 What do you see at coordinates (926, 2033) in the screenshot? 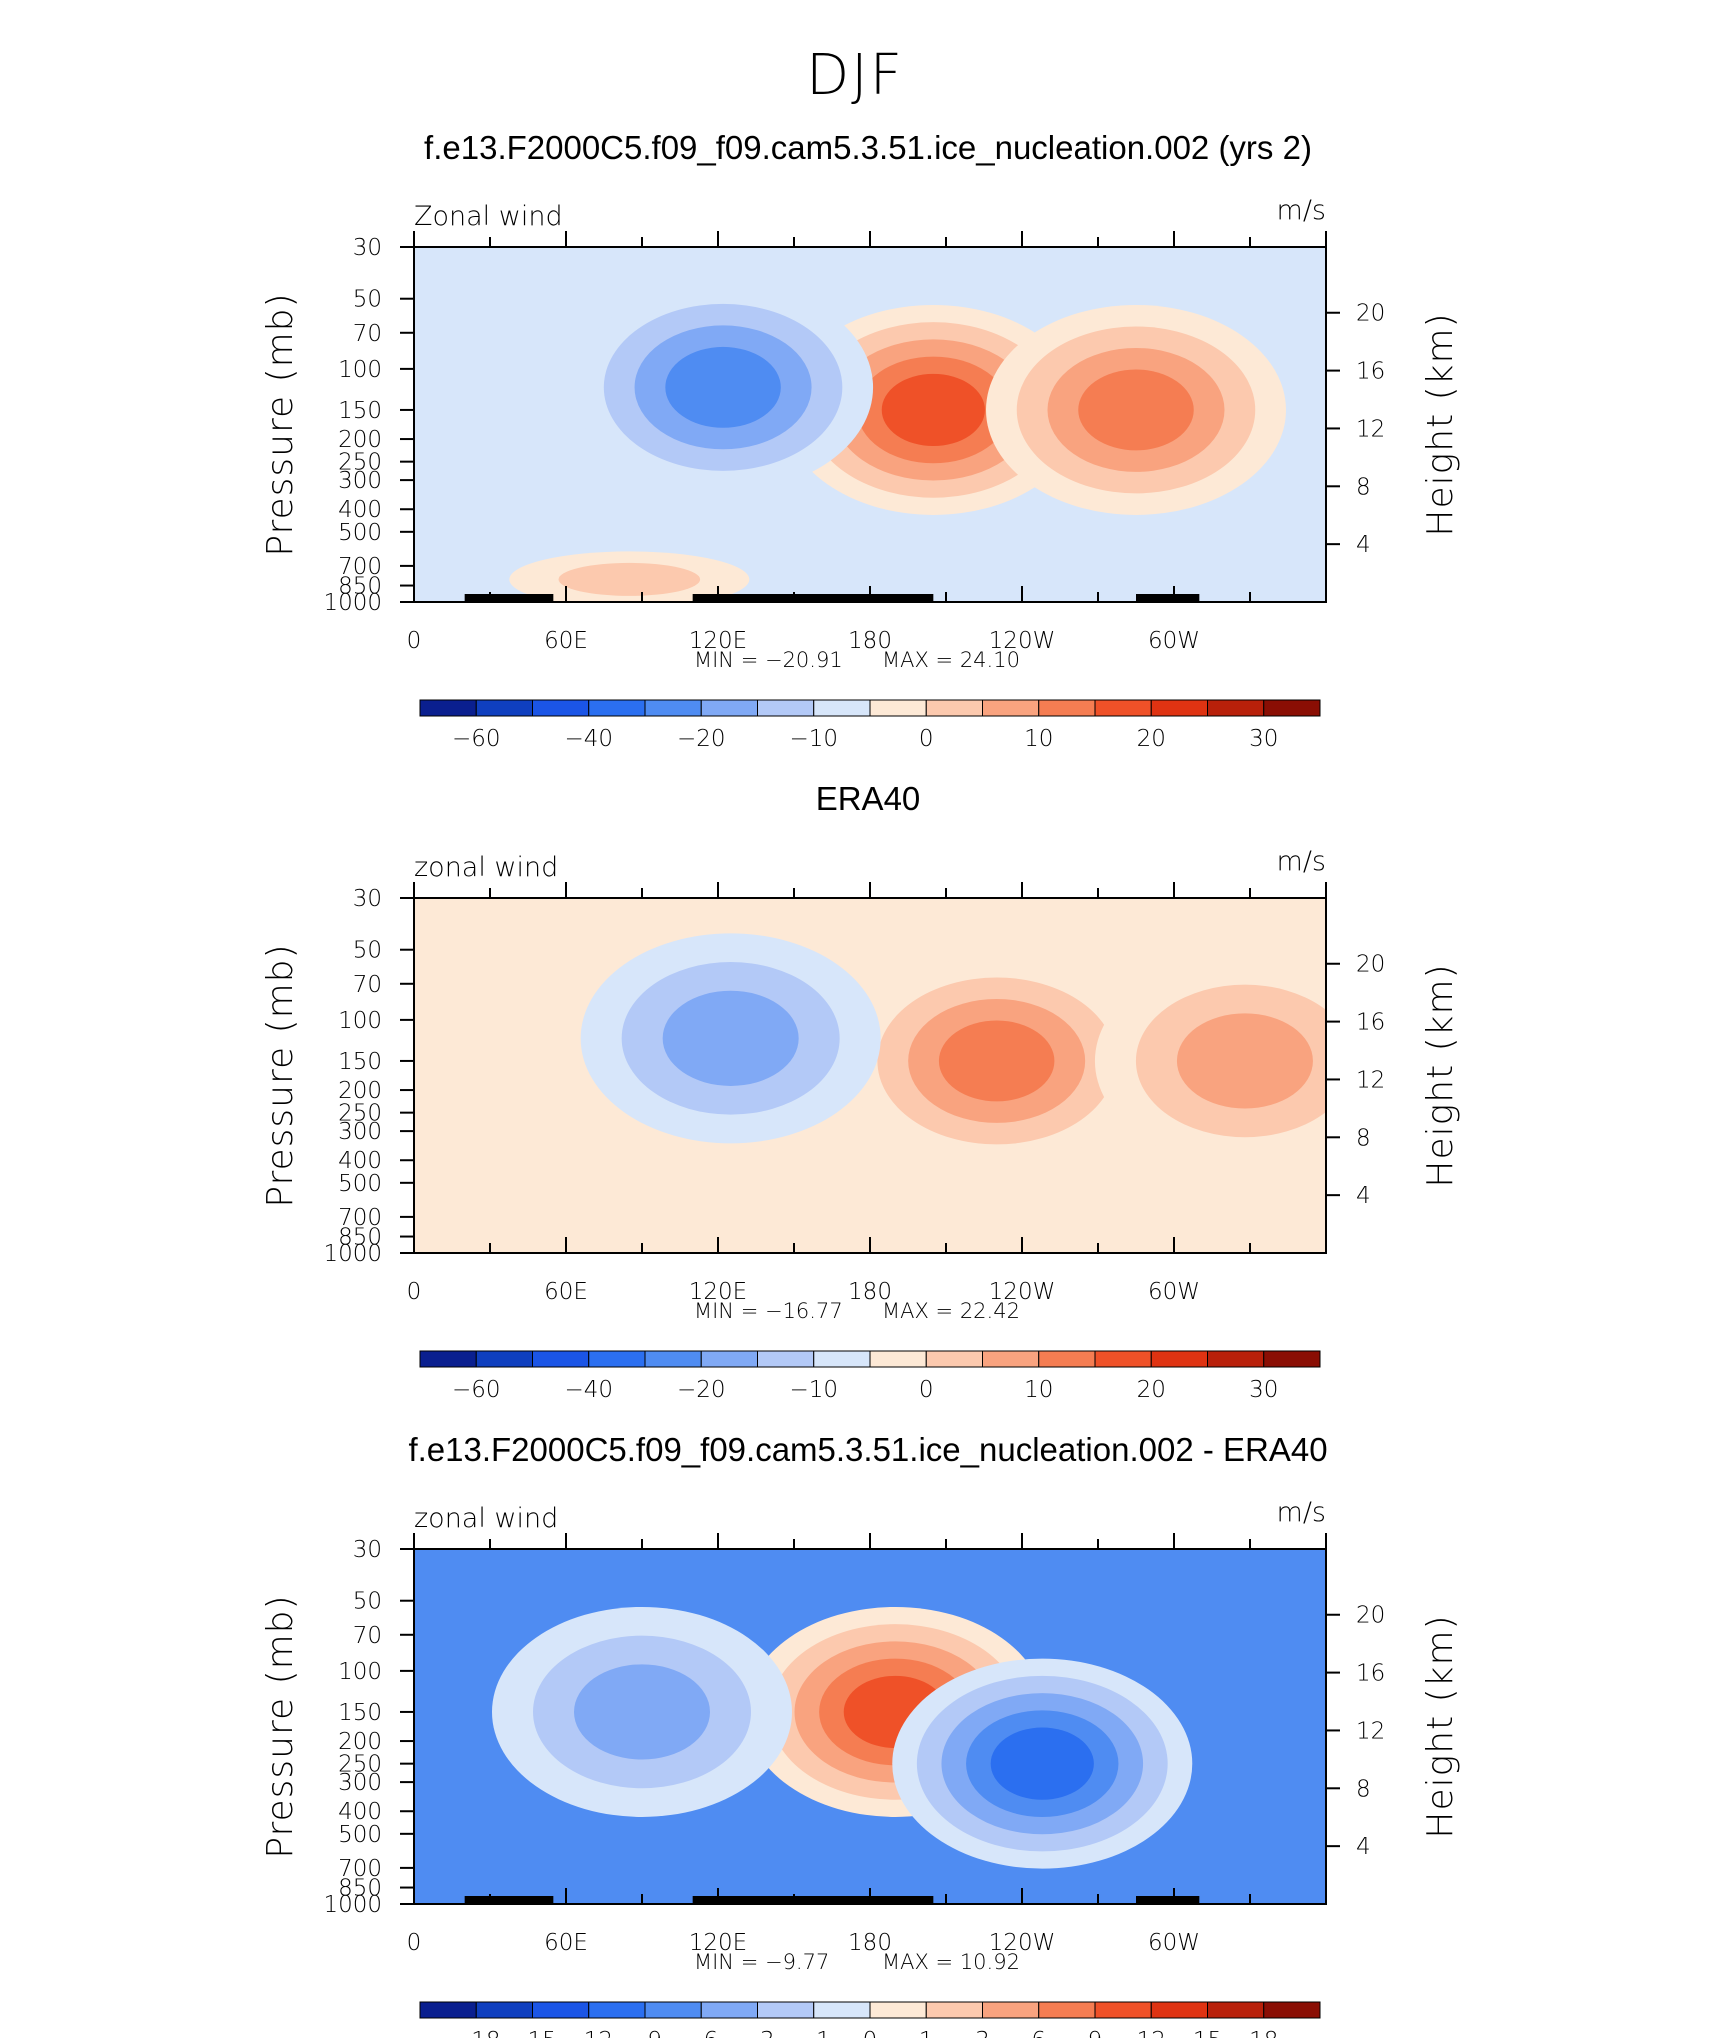
I see `colorbar-label: 1` at bounding box center [926, 2033].